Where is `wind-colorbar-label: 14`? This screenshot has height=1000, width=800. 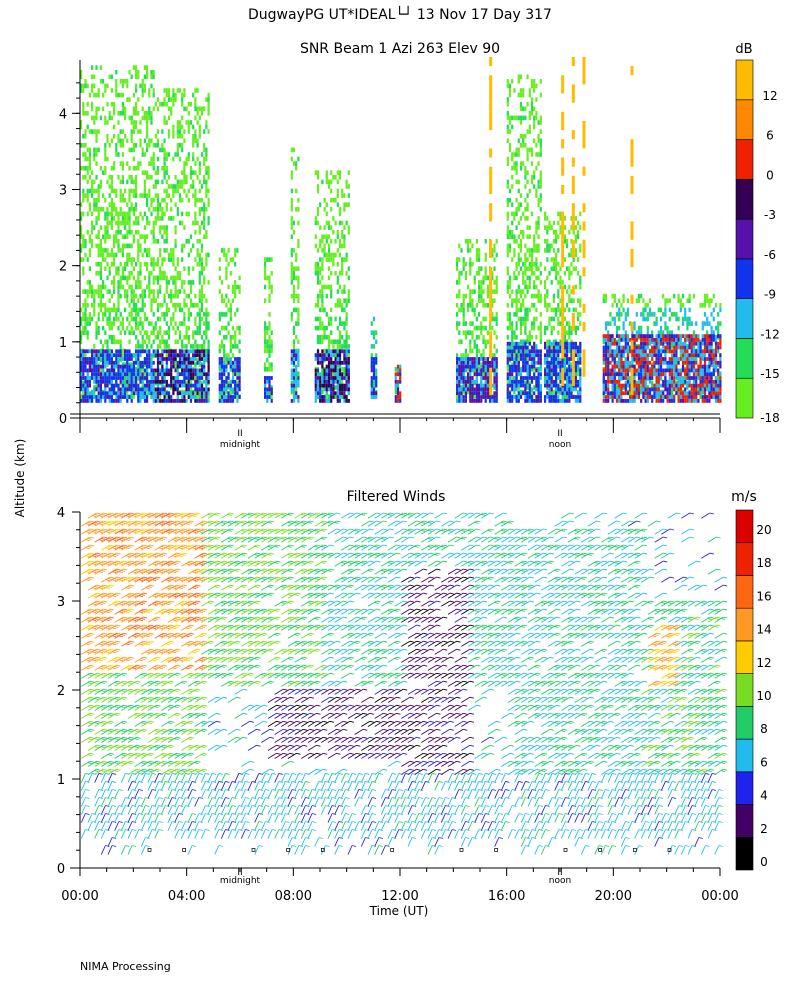
wind-colorbar-label: 14 is located at coordinates (763, 630).